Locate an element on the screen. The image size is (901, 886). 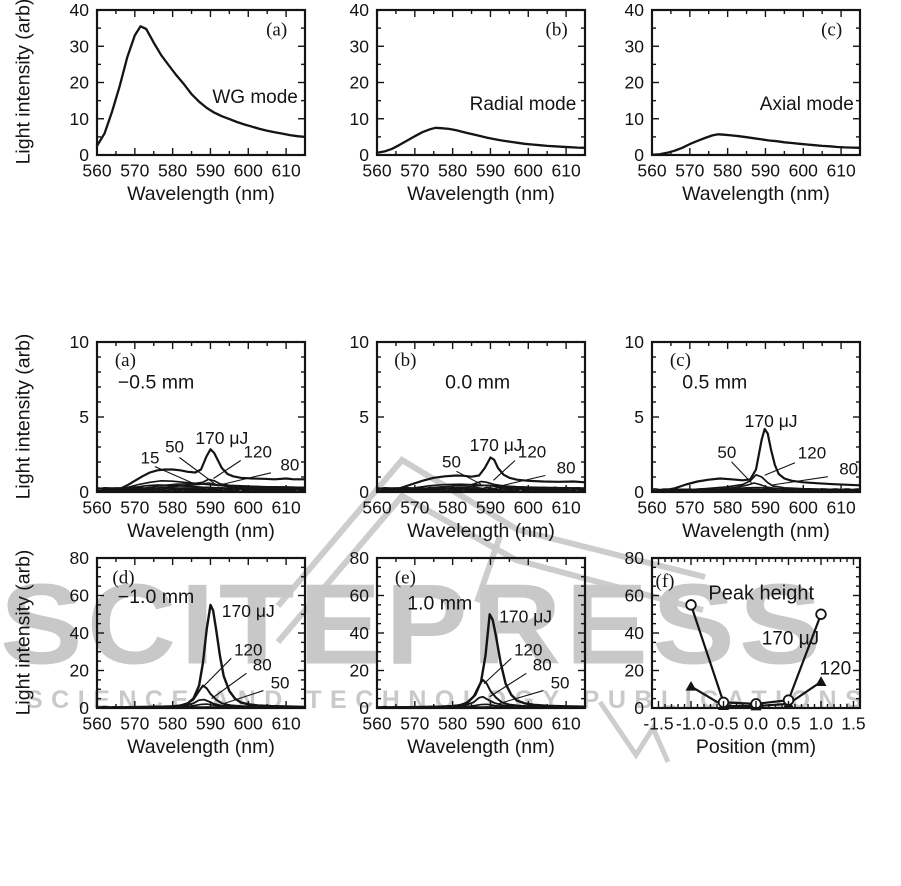
curve-annotation: 0.5 mm is located at coordinates (714, 383).